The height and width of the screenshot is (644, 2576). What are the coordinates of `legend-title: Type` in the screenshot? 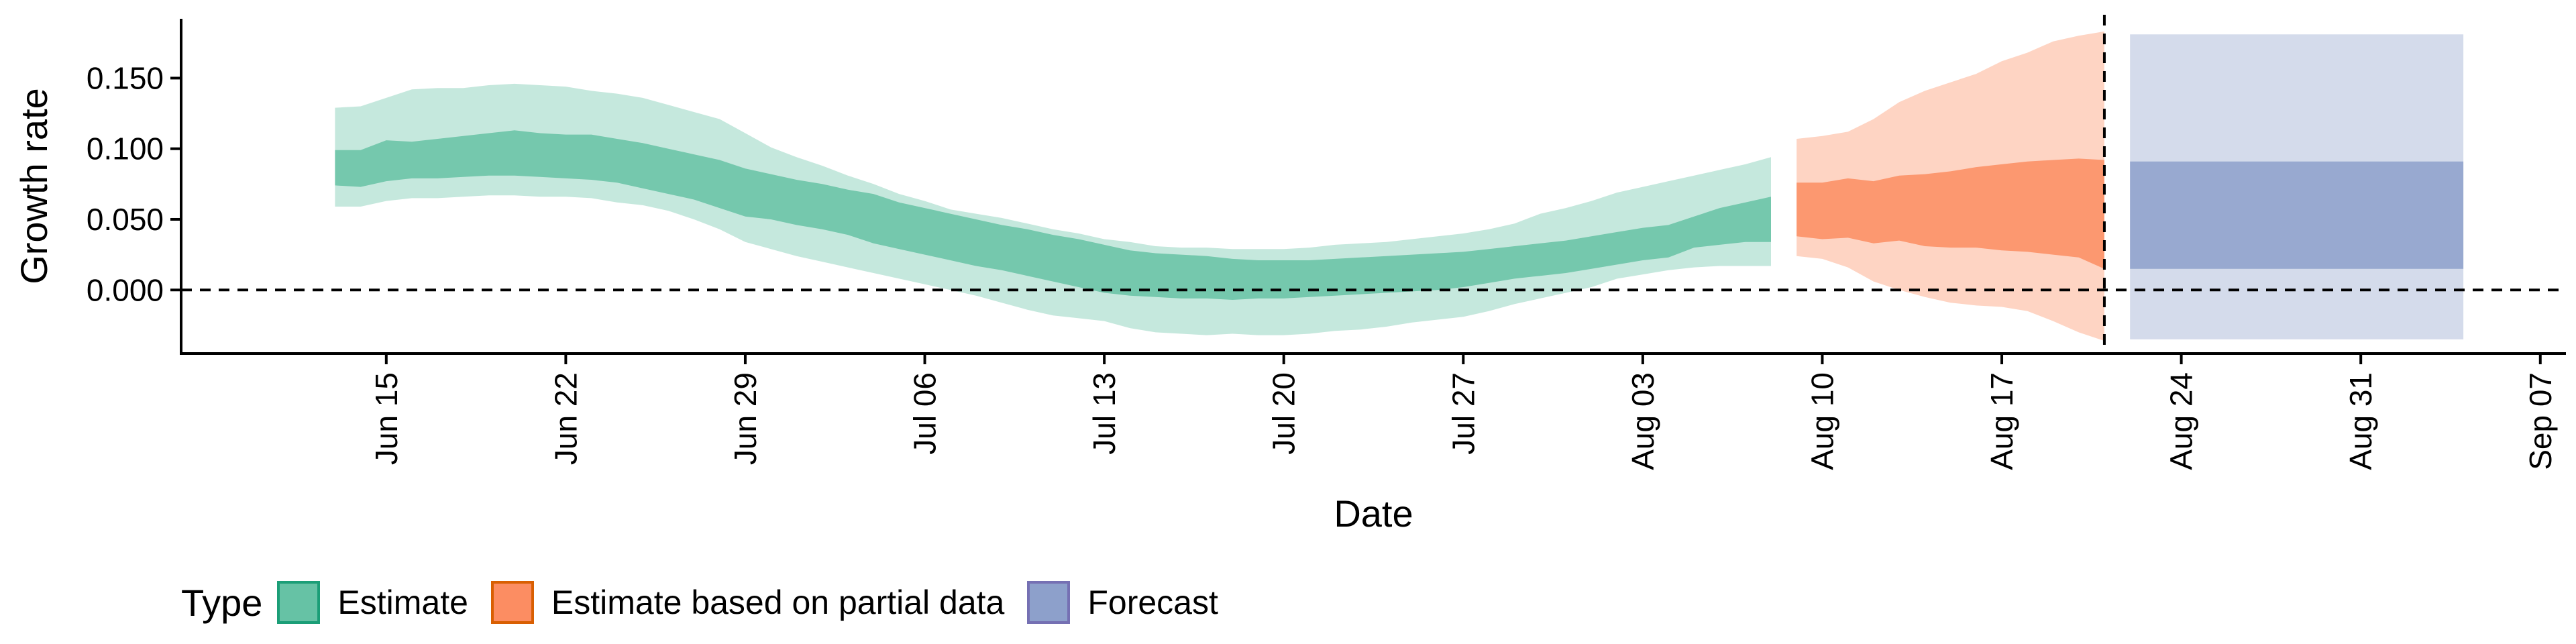 It's located at (222, 602).